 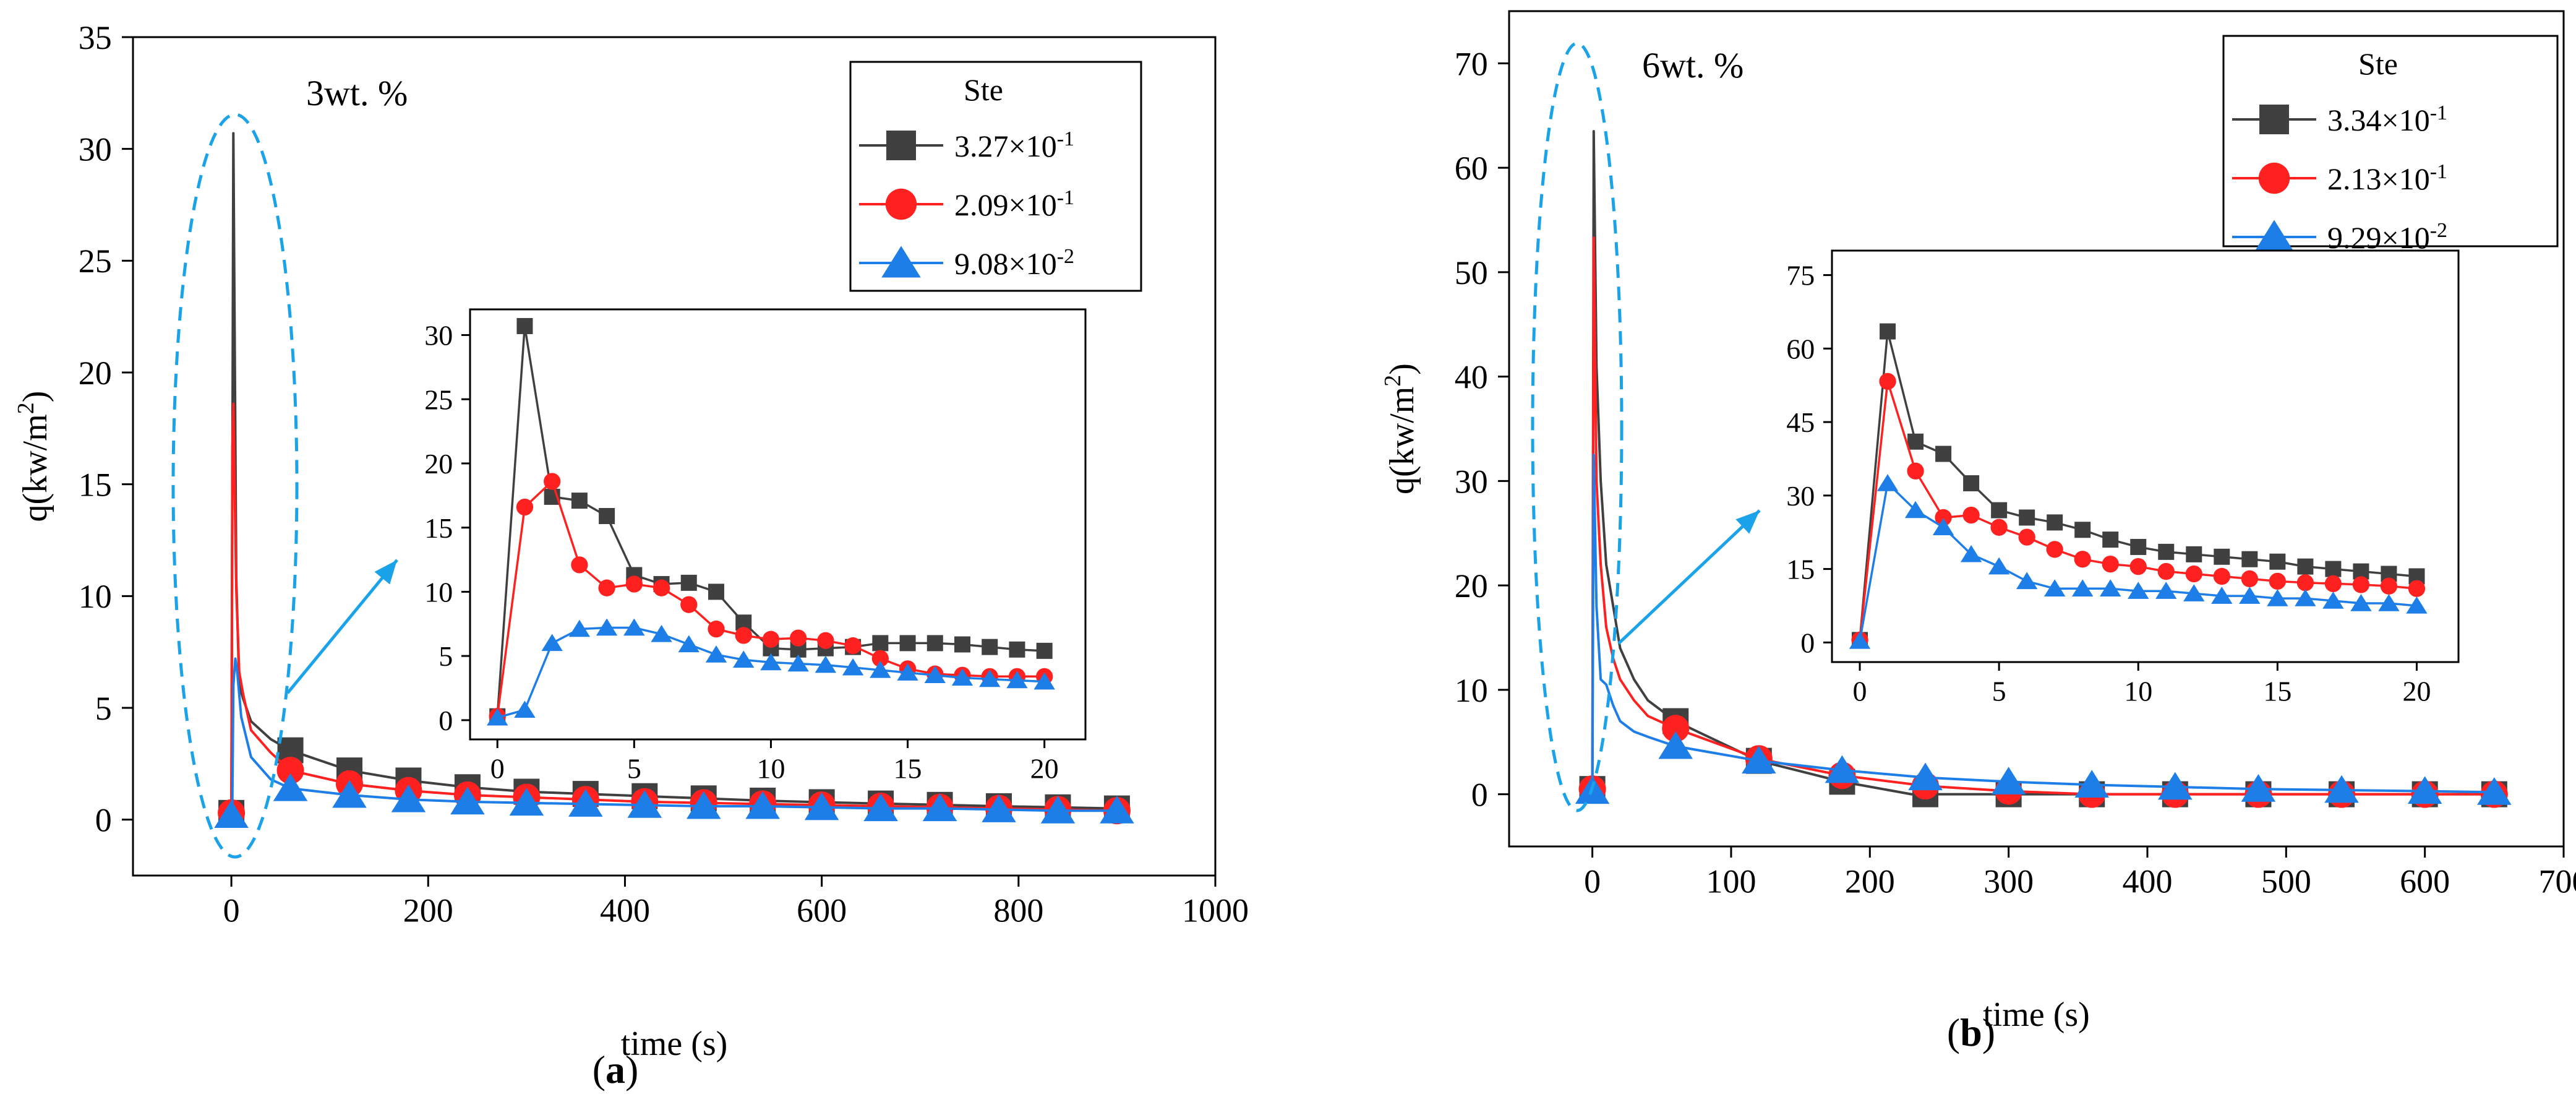 I want to click on legend-entry-label: 3.34×10⁻¹, so click(x=2387, y=119).